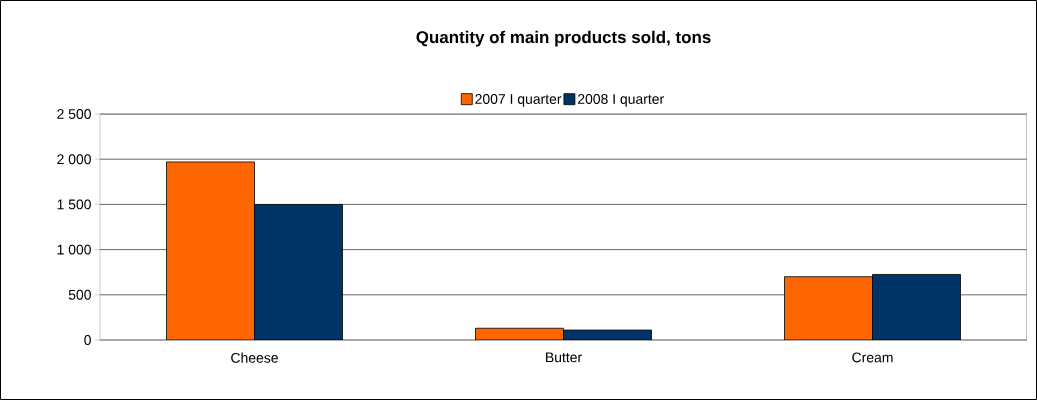 The height and width of the screenshot is (400, 1037). Describe the element at coordinates (74, 249) in the screenshot. I see `y-tick-label: 1 000` at that location.